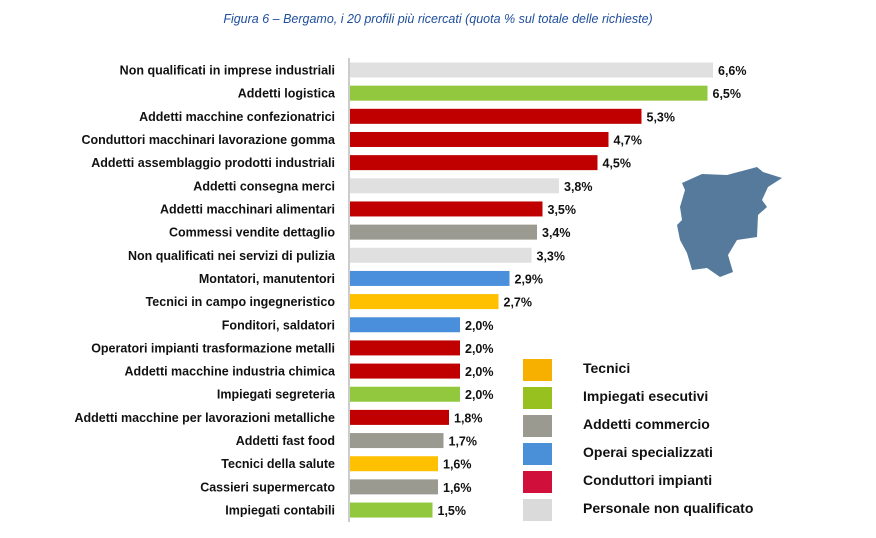 This screenshot has width=876, height=538. Describe the element at coordinates (278, 325) in the screenshot. I see `category-label: Fonditori, saldatori` at that location.